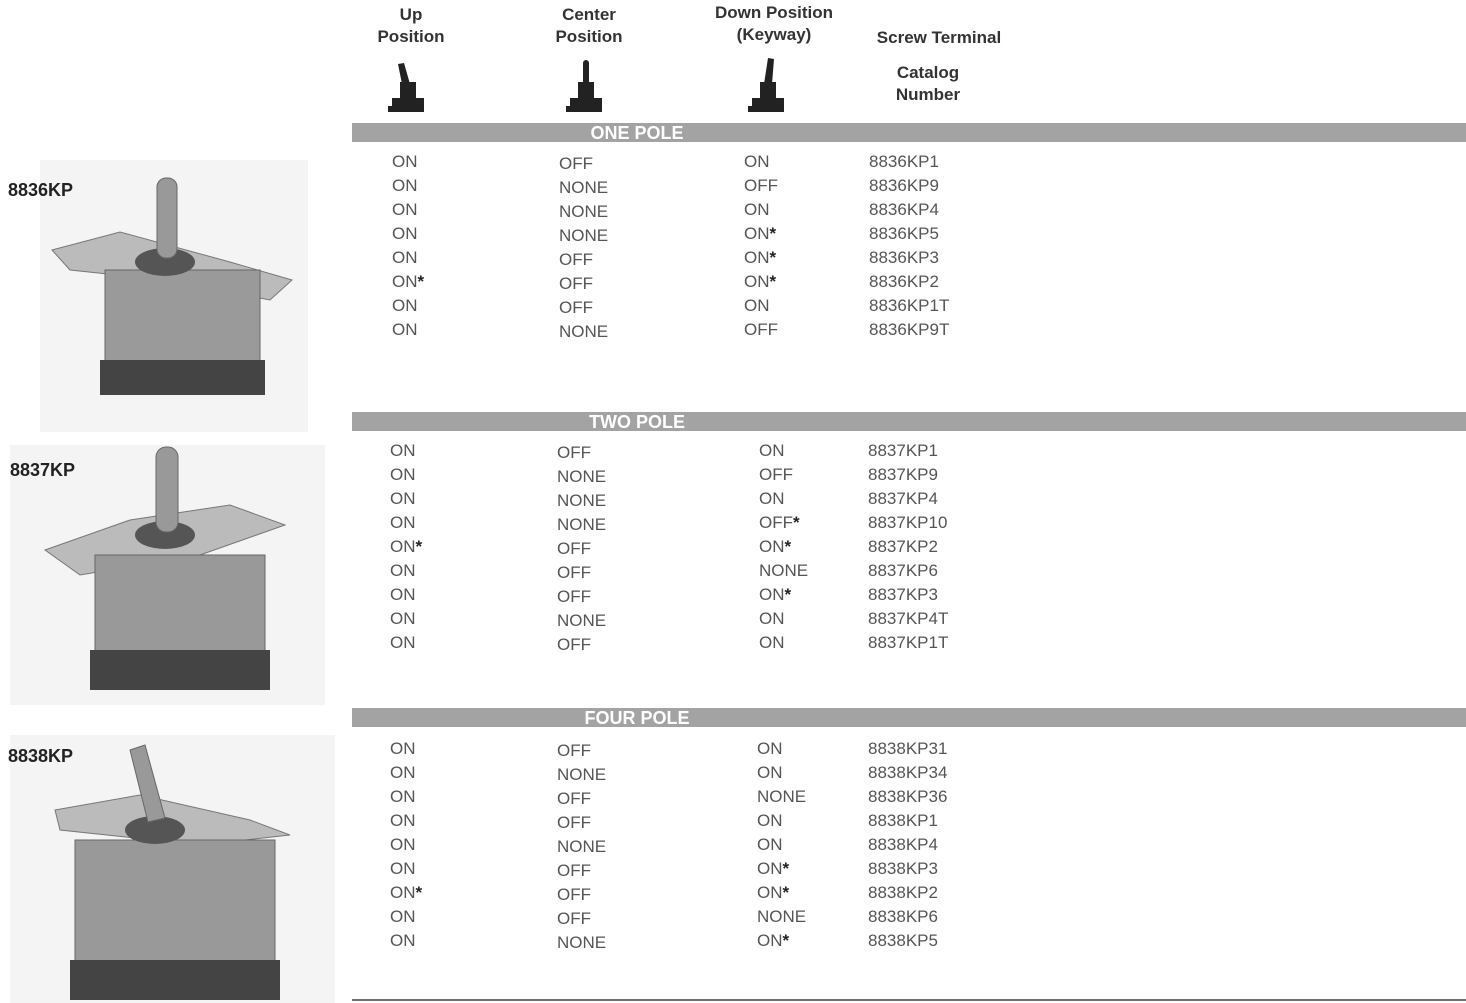 The image size is (1466, 1003). What do you see at coordinates (903, 450) in the screenshot?
I see `table-cell: 8837KP1` at bounding box center [903, 450].